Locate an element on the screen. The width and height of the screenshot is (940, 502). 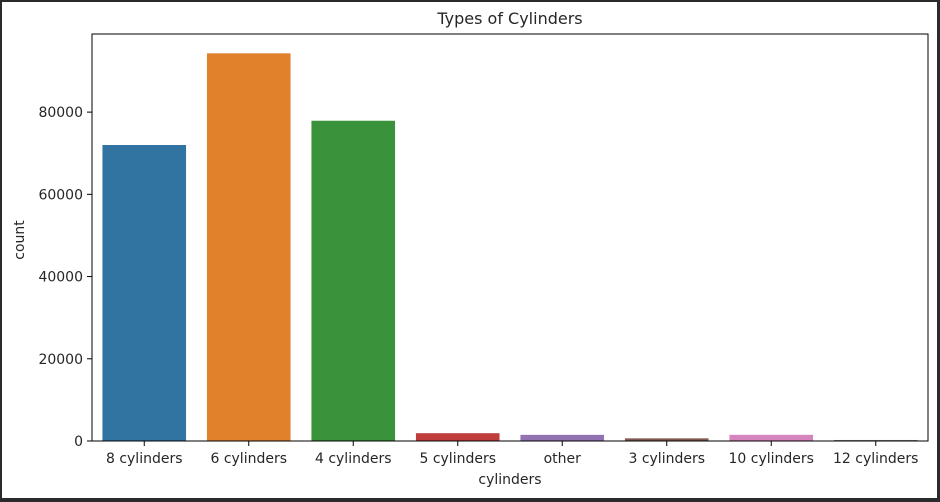
x-tick-label: 4 cylinders is located at coordinates (353, 459).